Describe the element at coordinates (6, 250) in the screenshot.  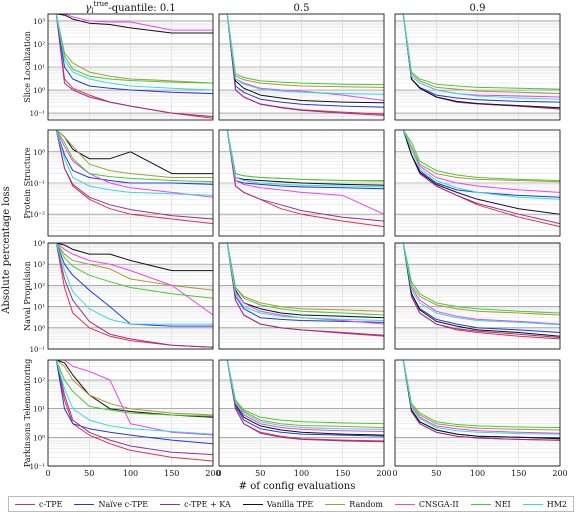
I see `y-axis-label: Absolute percentage loss` at that location.